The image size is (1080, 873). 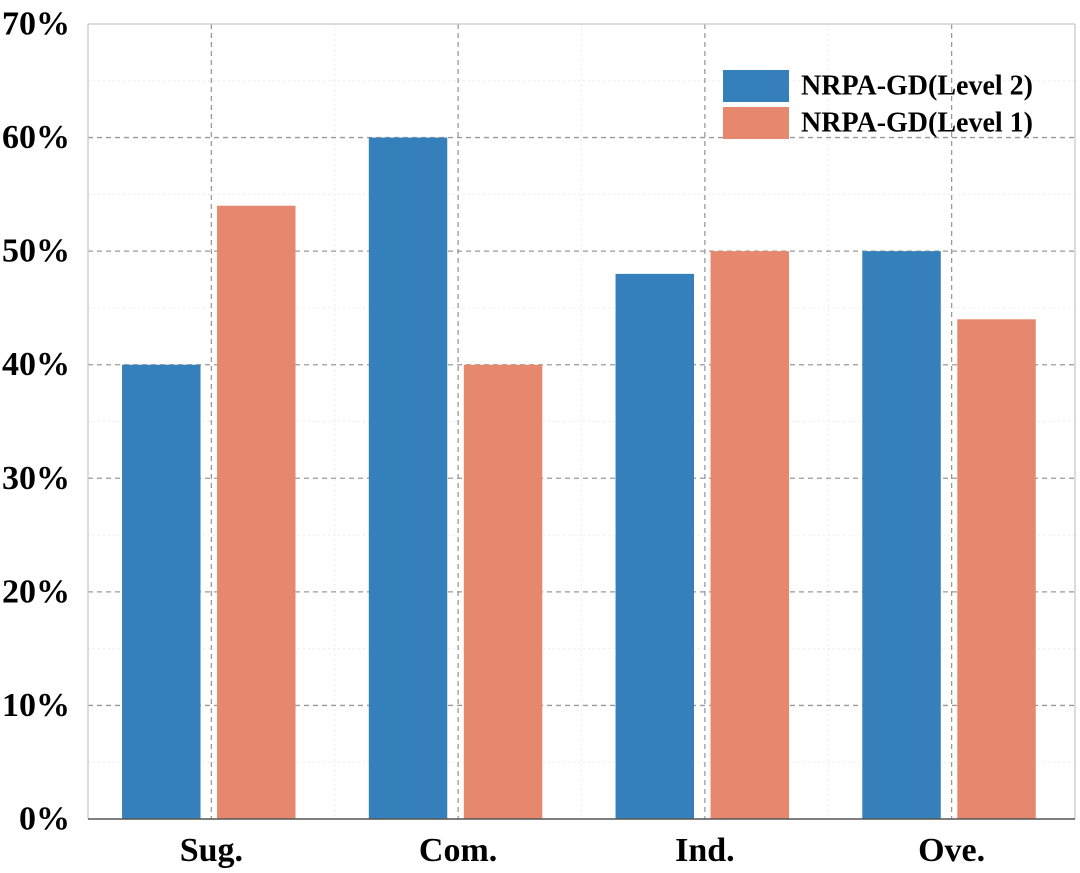 I want to click on legend: NRPA-GD(Level 2) NRPA-GD(Level 1), so click(x=878, y=104).